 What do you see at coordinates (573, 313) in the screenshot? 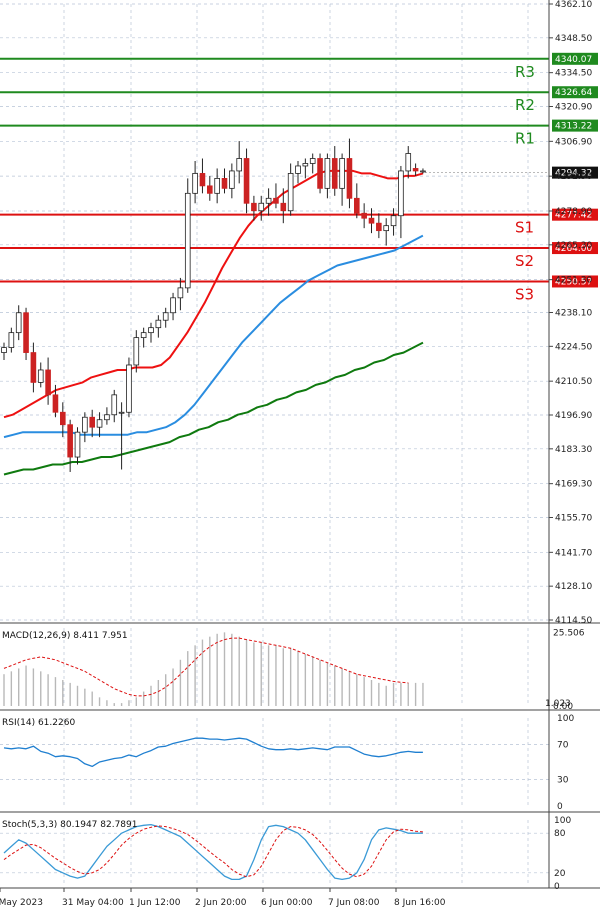
I see `y-tick-label: 4238.10` at bounding box center [573, 313].